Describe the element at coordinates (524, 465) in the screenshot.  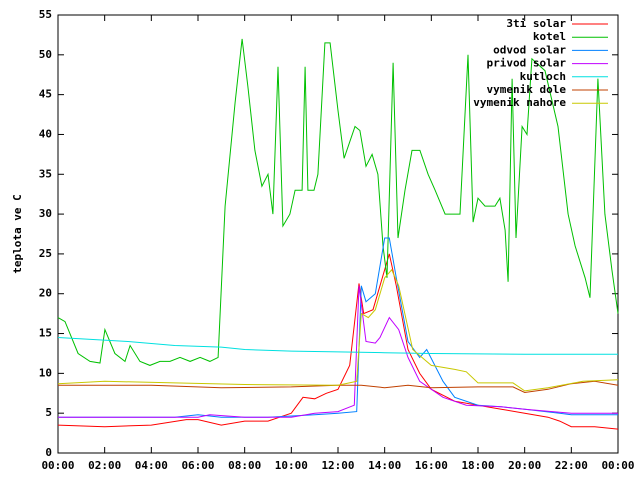
I see `x-tick-label: 20:00` at that location.